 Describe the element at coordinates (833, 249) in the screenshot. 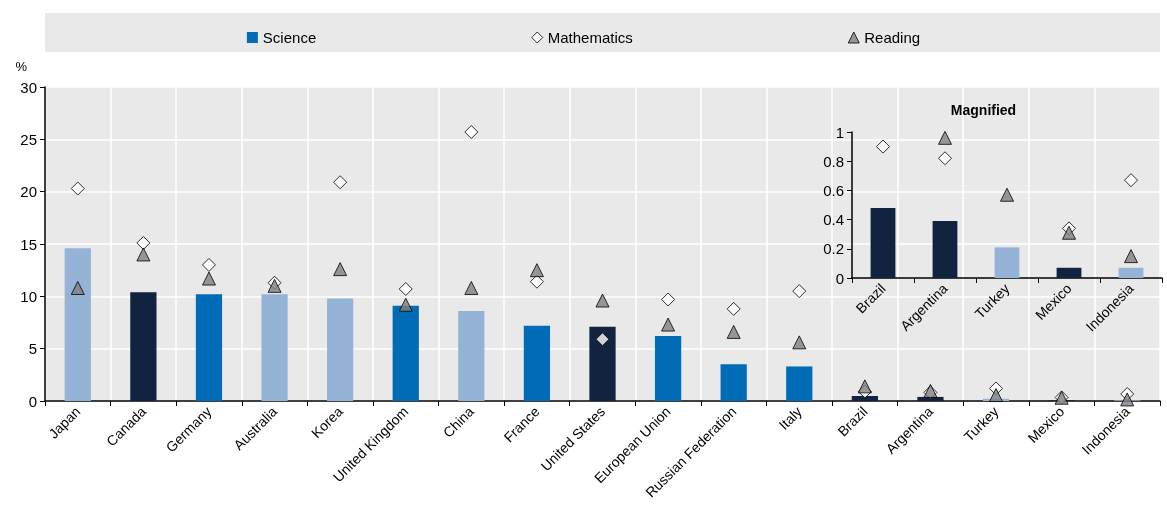

I see `y-tick-label: 0.2` at that location.